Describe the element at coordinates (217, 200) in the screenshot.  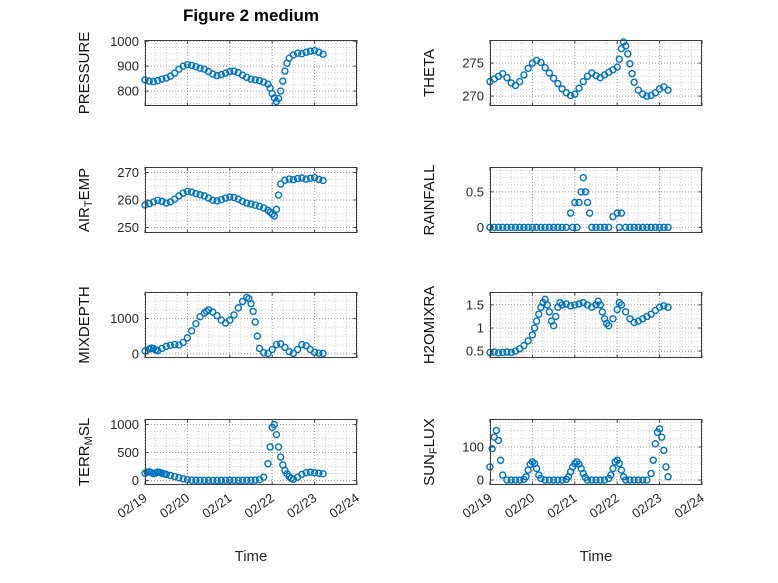
I see `subplot-airtemp: 250 260 270 AIRTEMP` at that location.